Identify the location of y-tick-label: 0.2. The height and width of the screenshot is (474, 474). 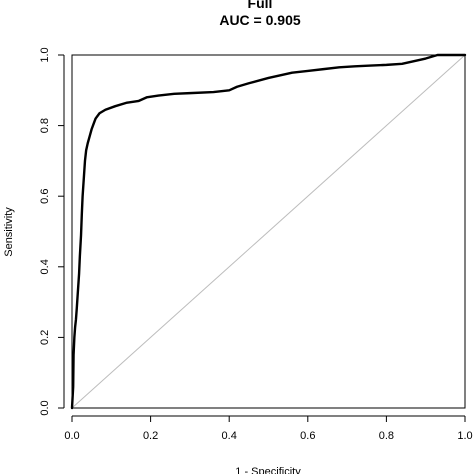
(45, 337).